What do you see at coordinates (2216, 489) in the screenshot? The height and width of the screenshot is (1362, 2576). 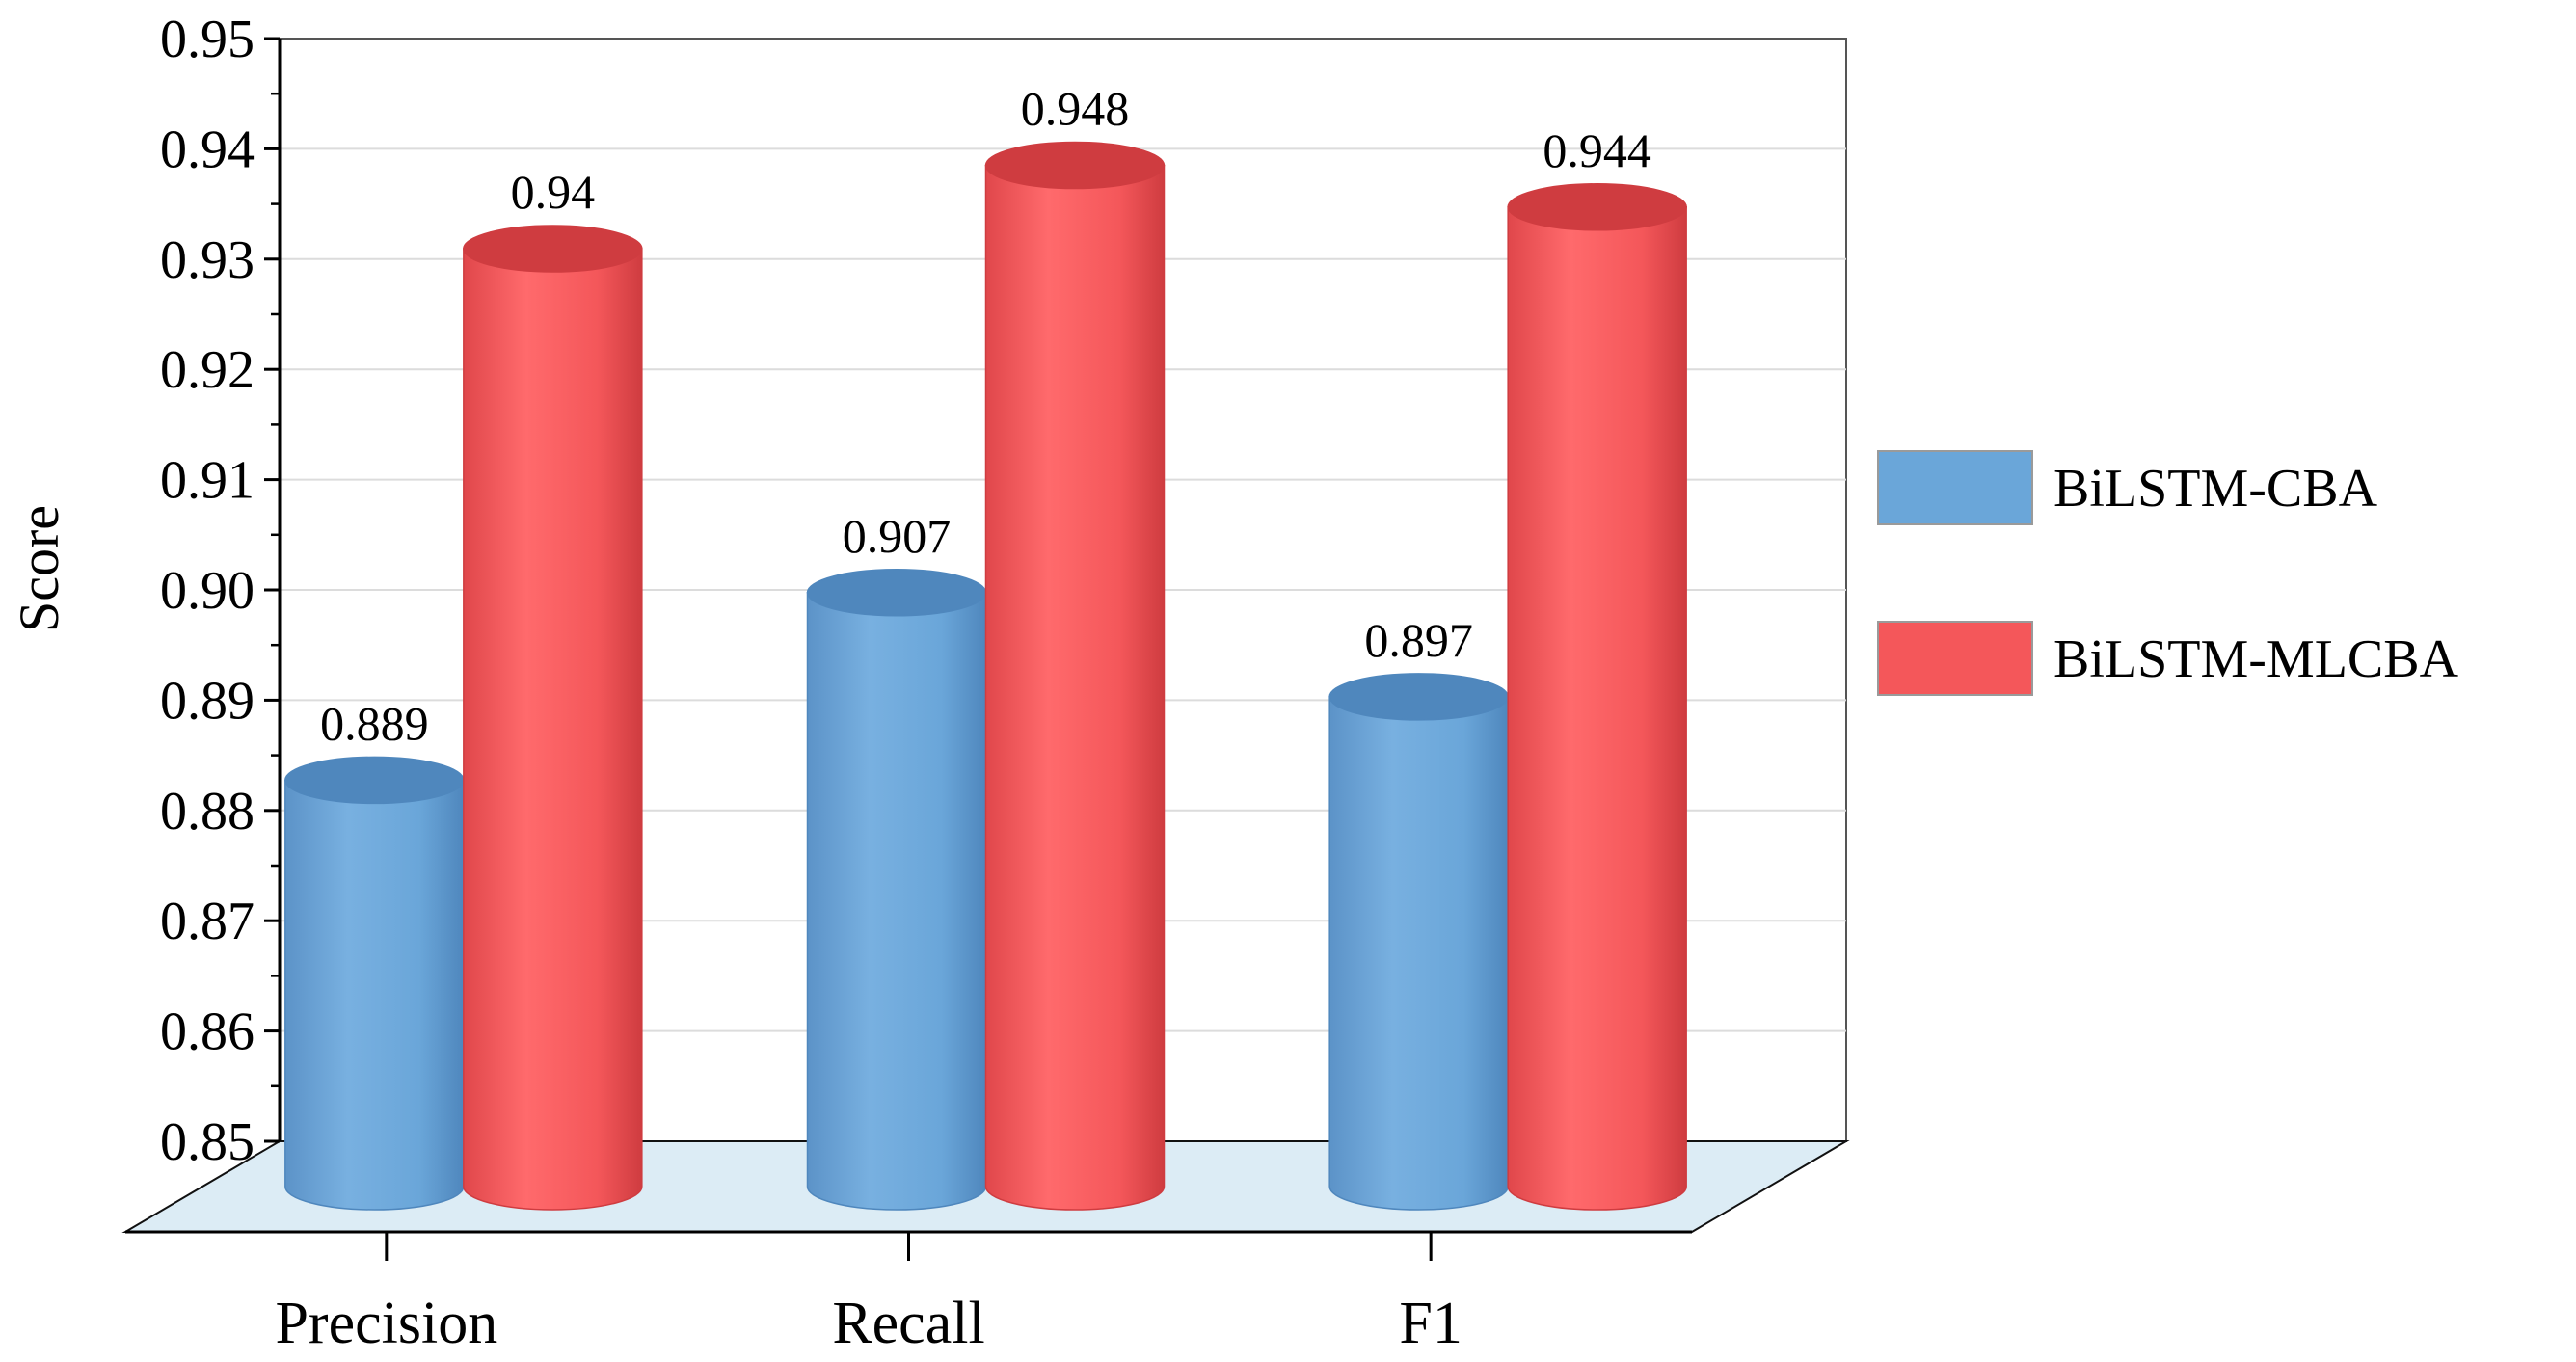 I see `legend-label: BiLSTM-CBA` at bounding box center [2216, 489].